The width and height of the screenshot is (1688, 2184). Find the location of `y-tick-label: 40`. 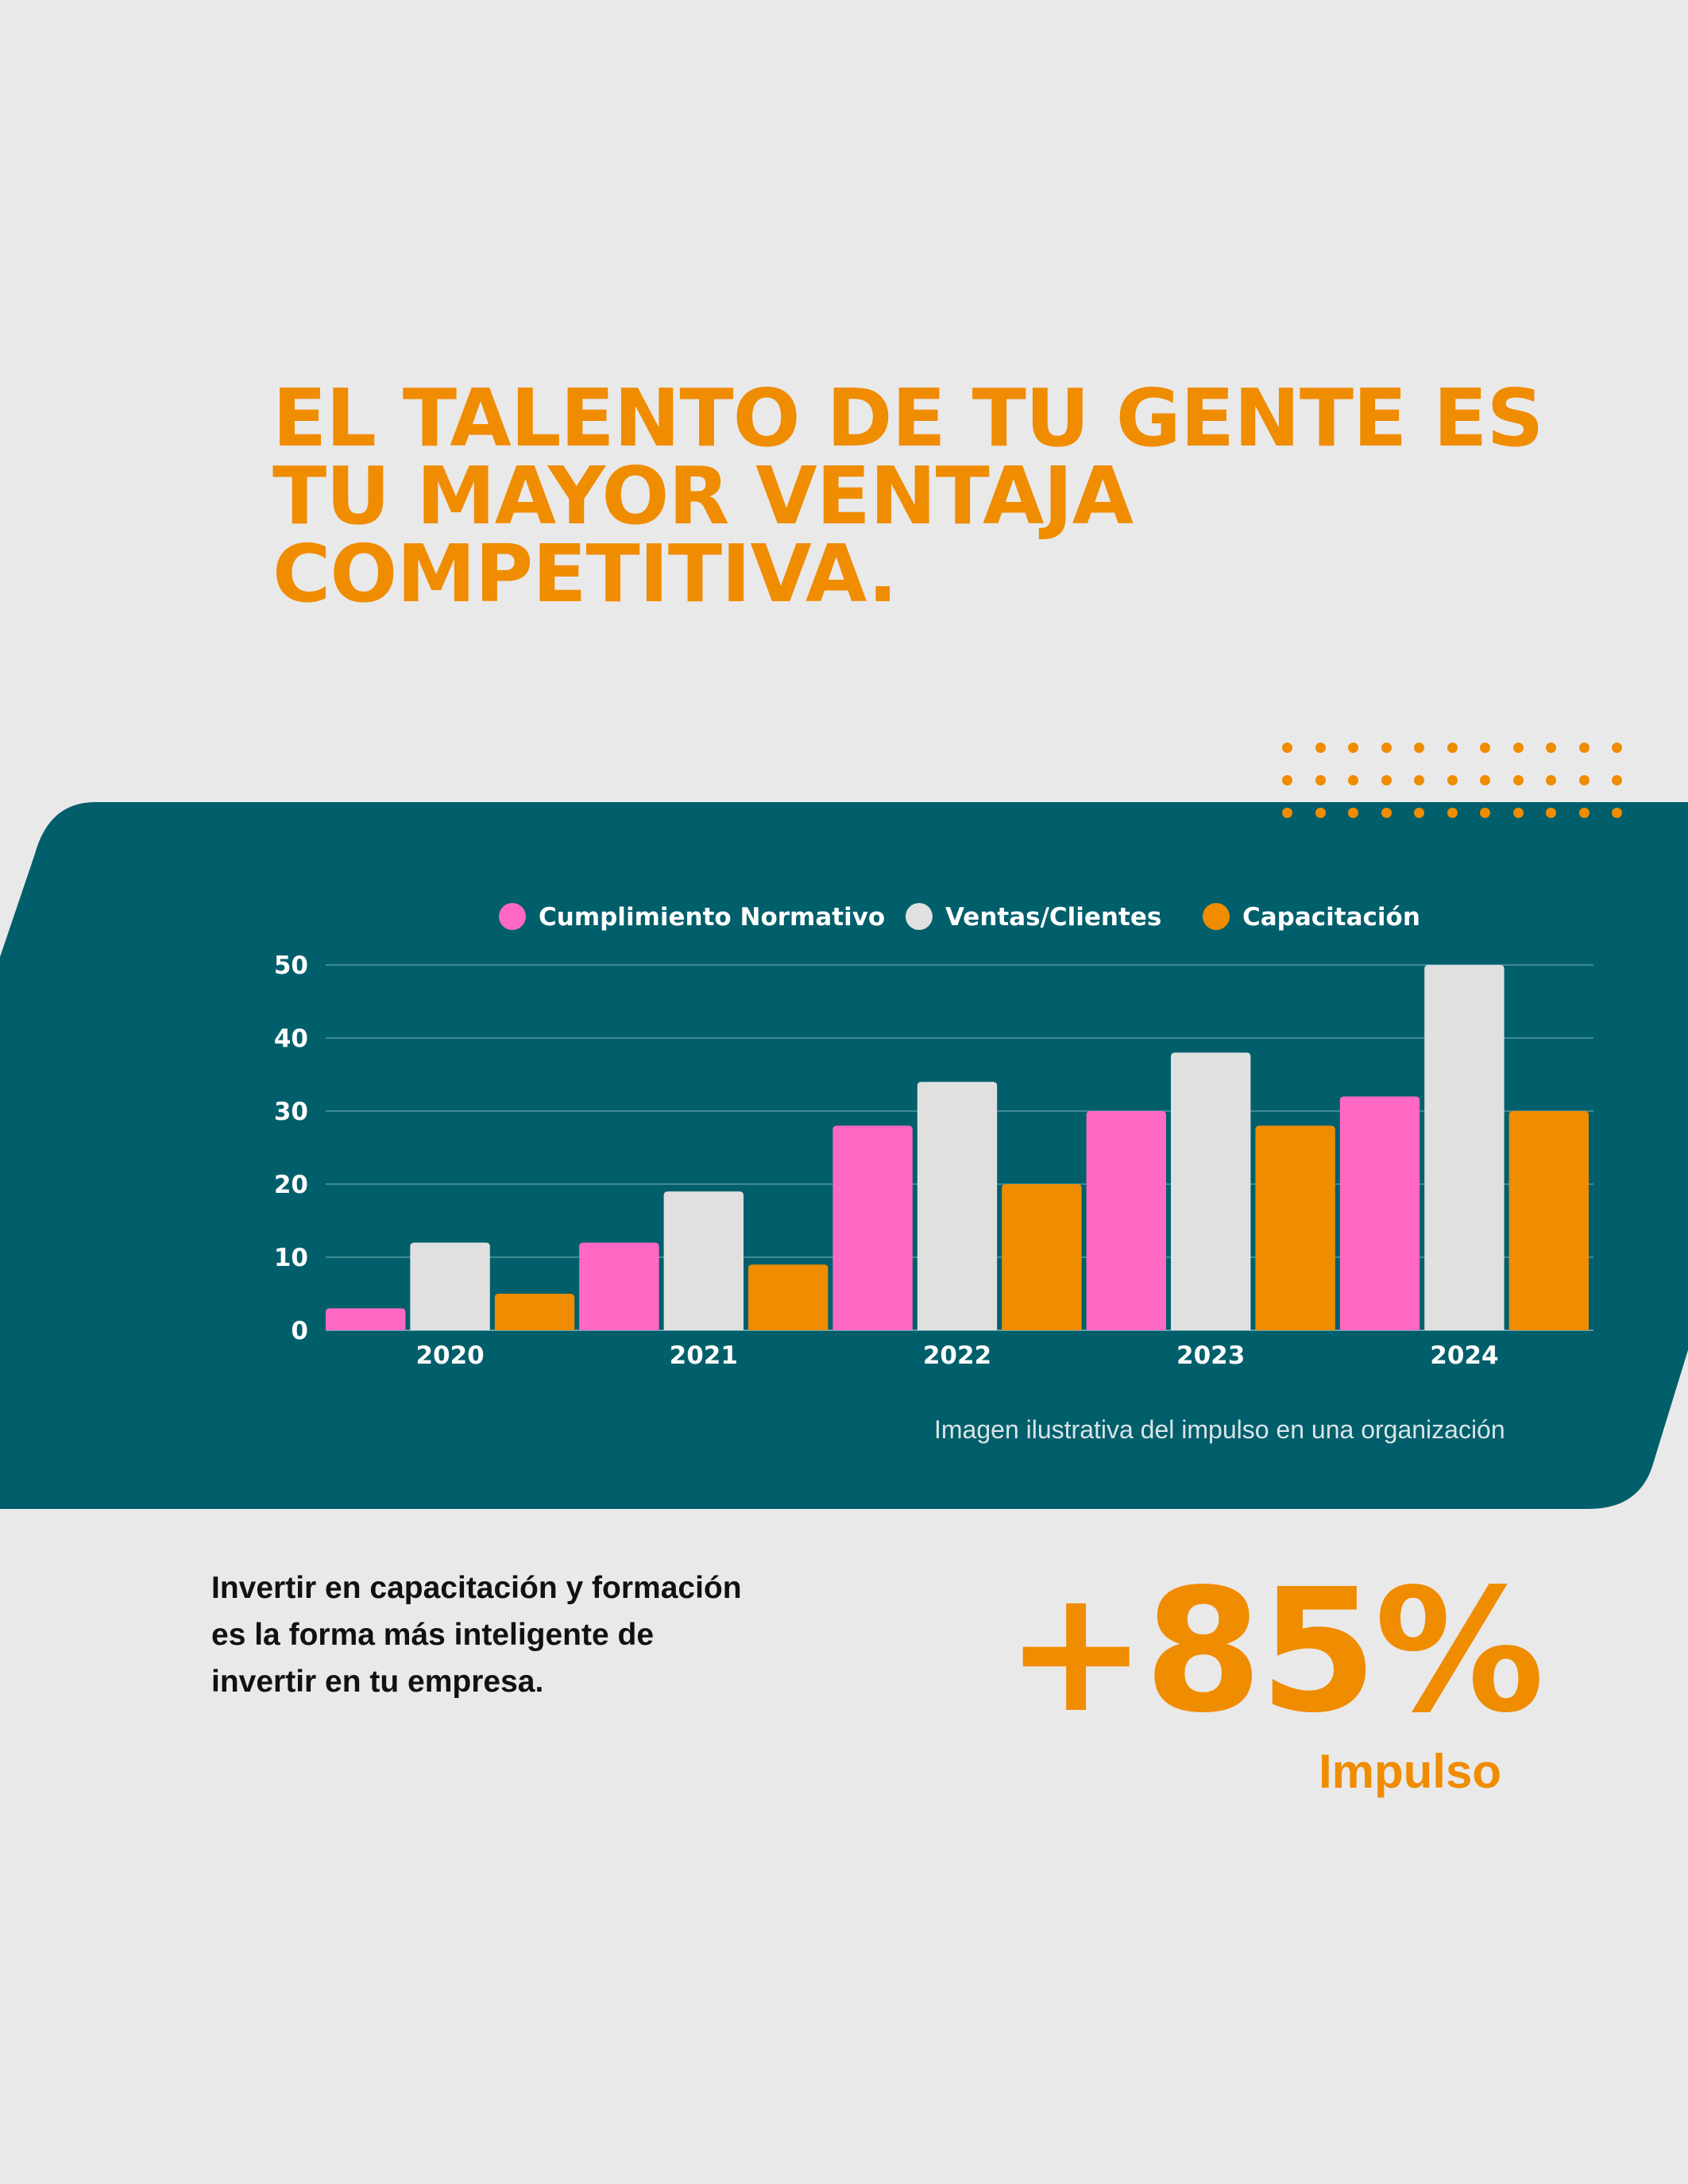

y-tick-label: 40 is located at coordinates (291, 1038).